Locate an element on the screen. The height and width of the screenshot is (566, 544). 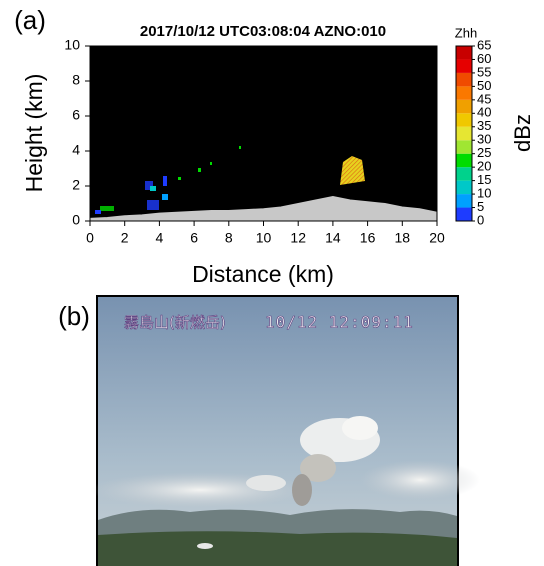
y-tick-label: 6 is located at coordinates (76, 115).